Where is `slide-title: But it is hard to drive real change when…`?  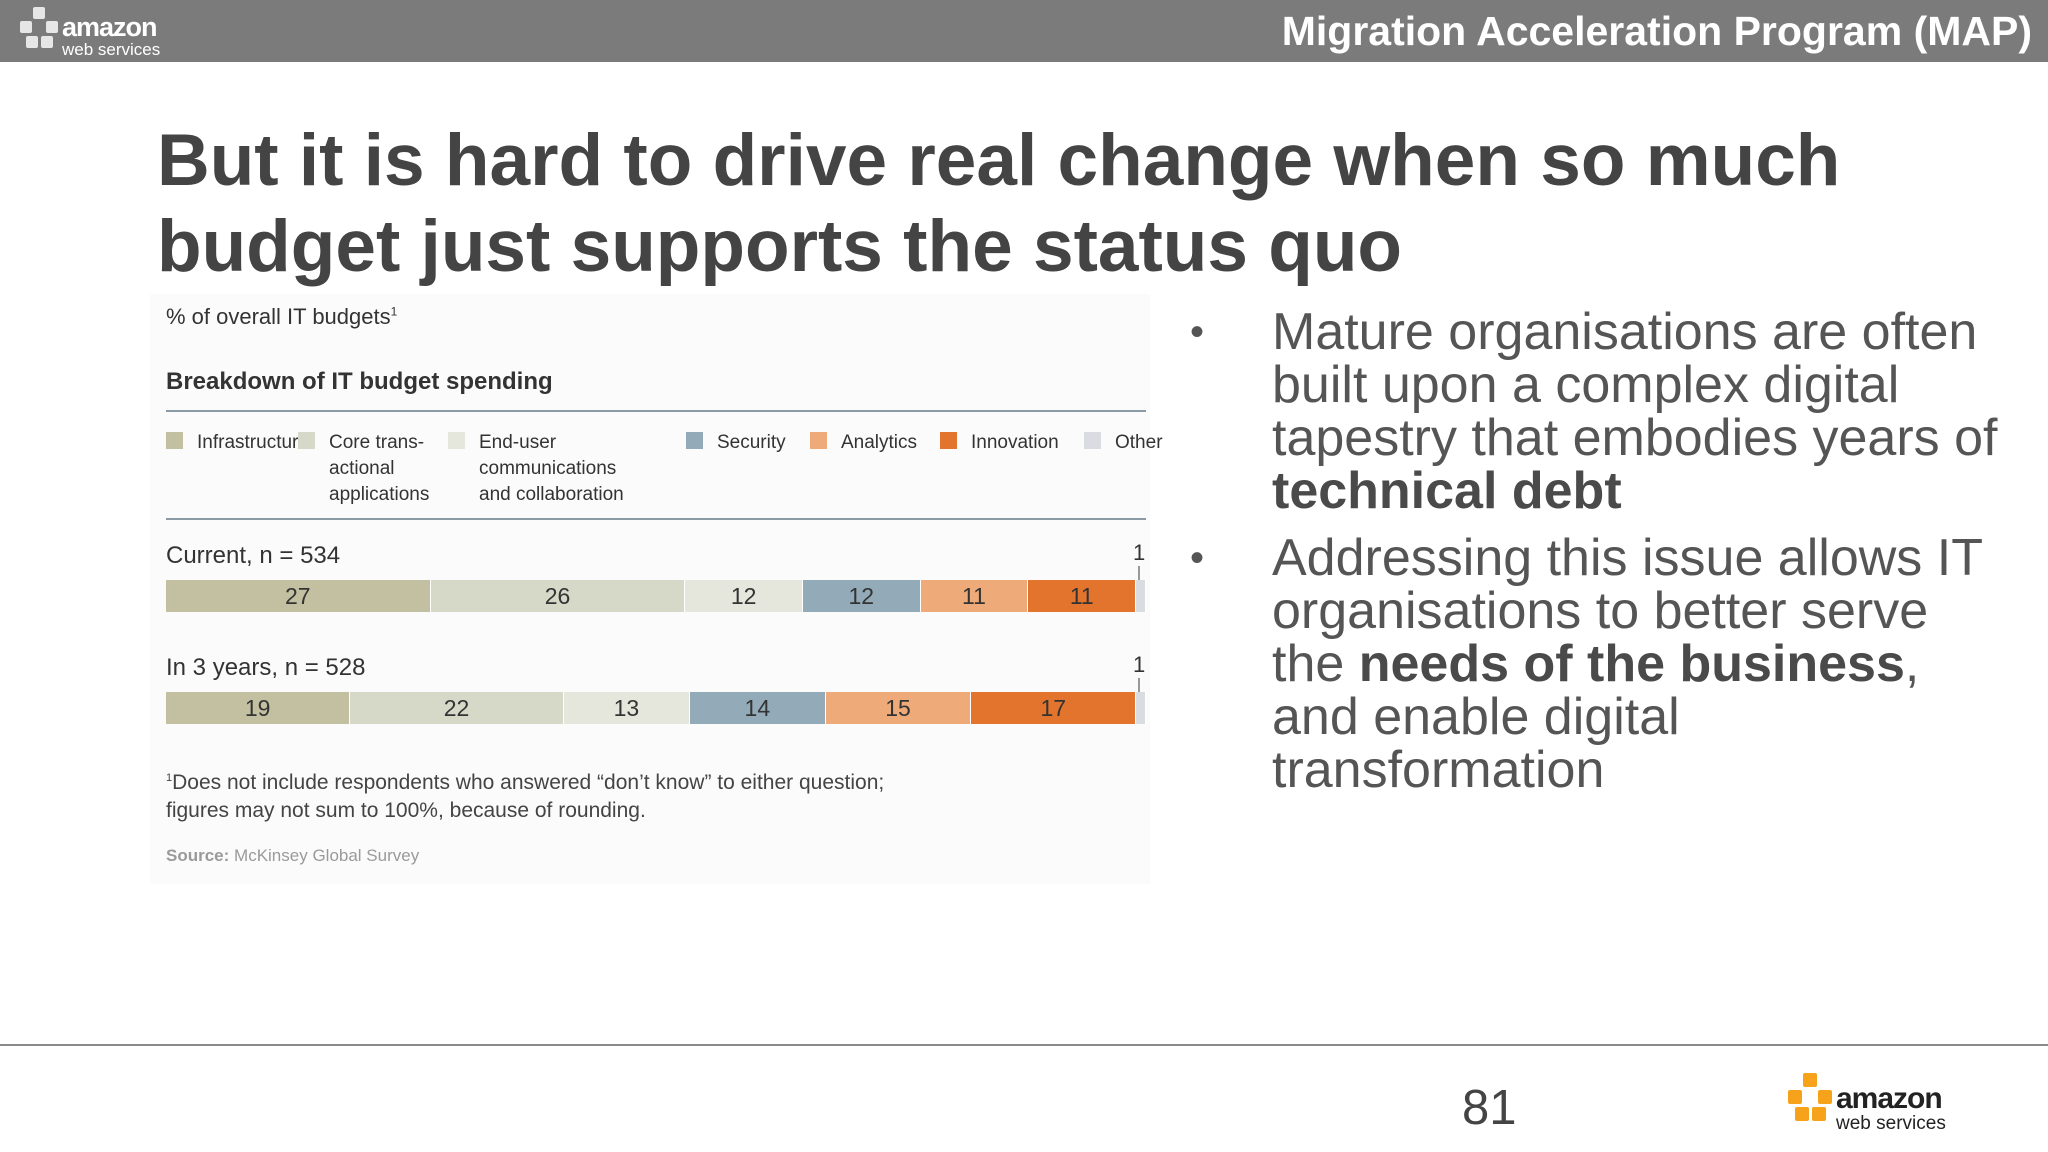 slide-title: But it is hard to drive real change when… is located at coordinates (999, 203).